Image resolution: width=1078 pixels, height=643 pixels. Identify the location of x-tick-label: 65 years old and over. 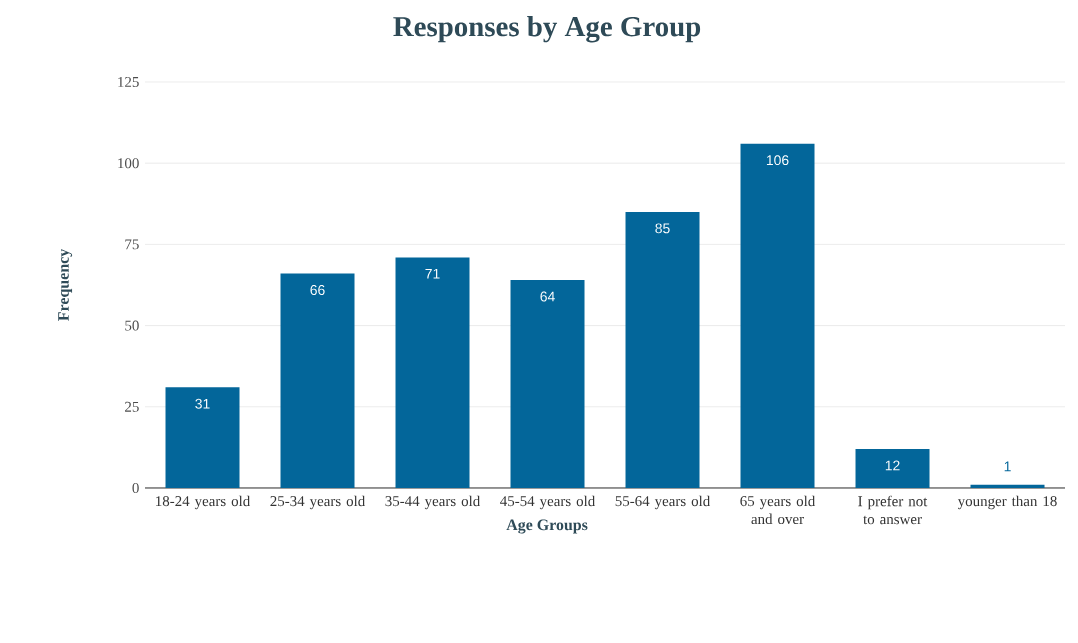
(778, 510).